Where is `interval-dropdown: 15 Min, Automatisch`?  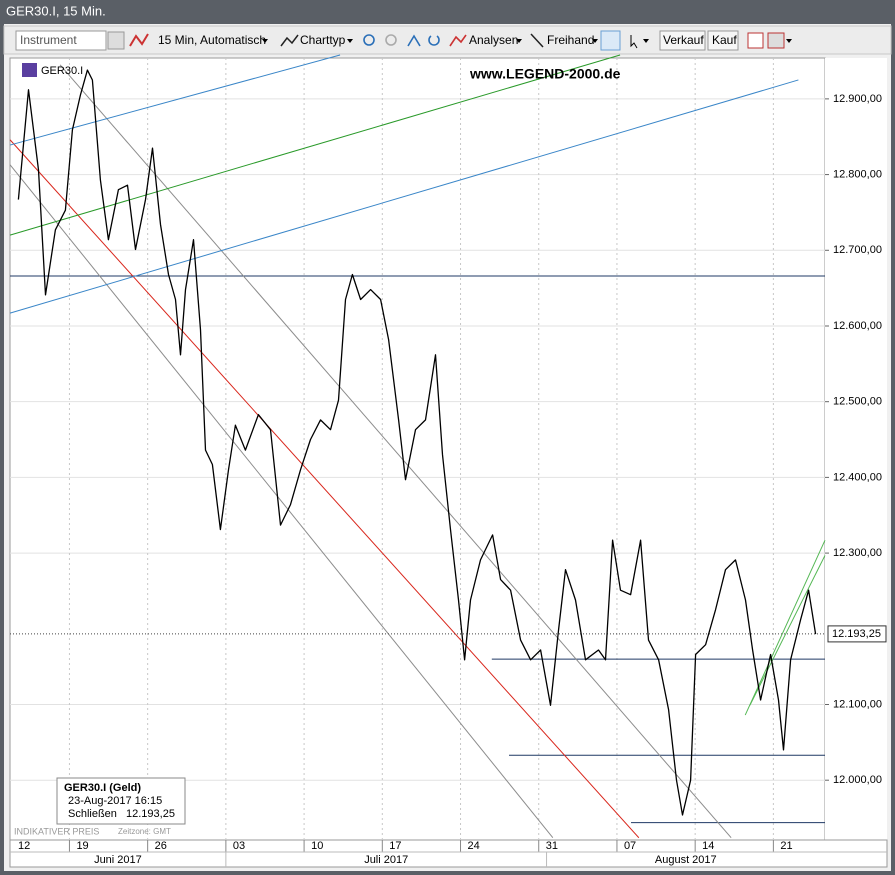 interval-dropdown: 15 Min, Automatisch is located at coordinates (212, 40).